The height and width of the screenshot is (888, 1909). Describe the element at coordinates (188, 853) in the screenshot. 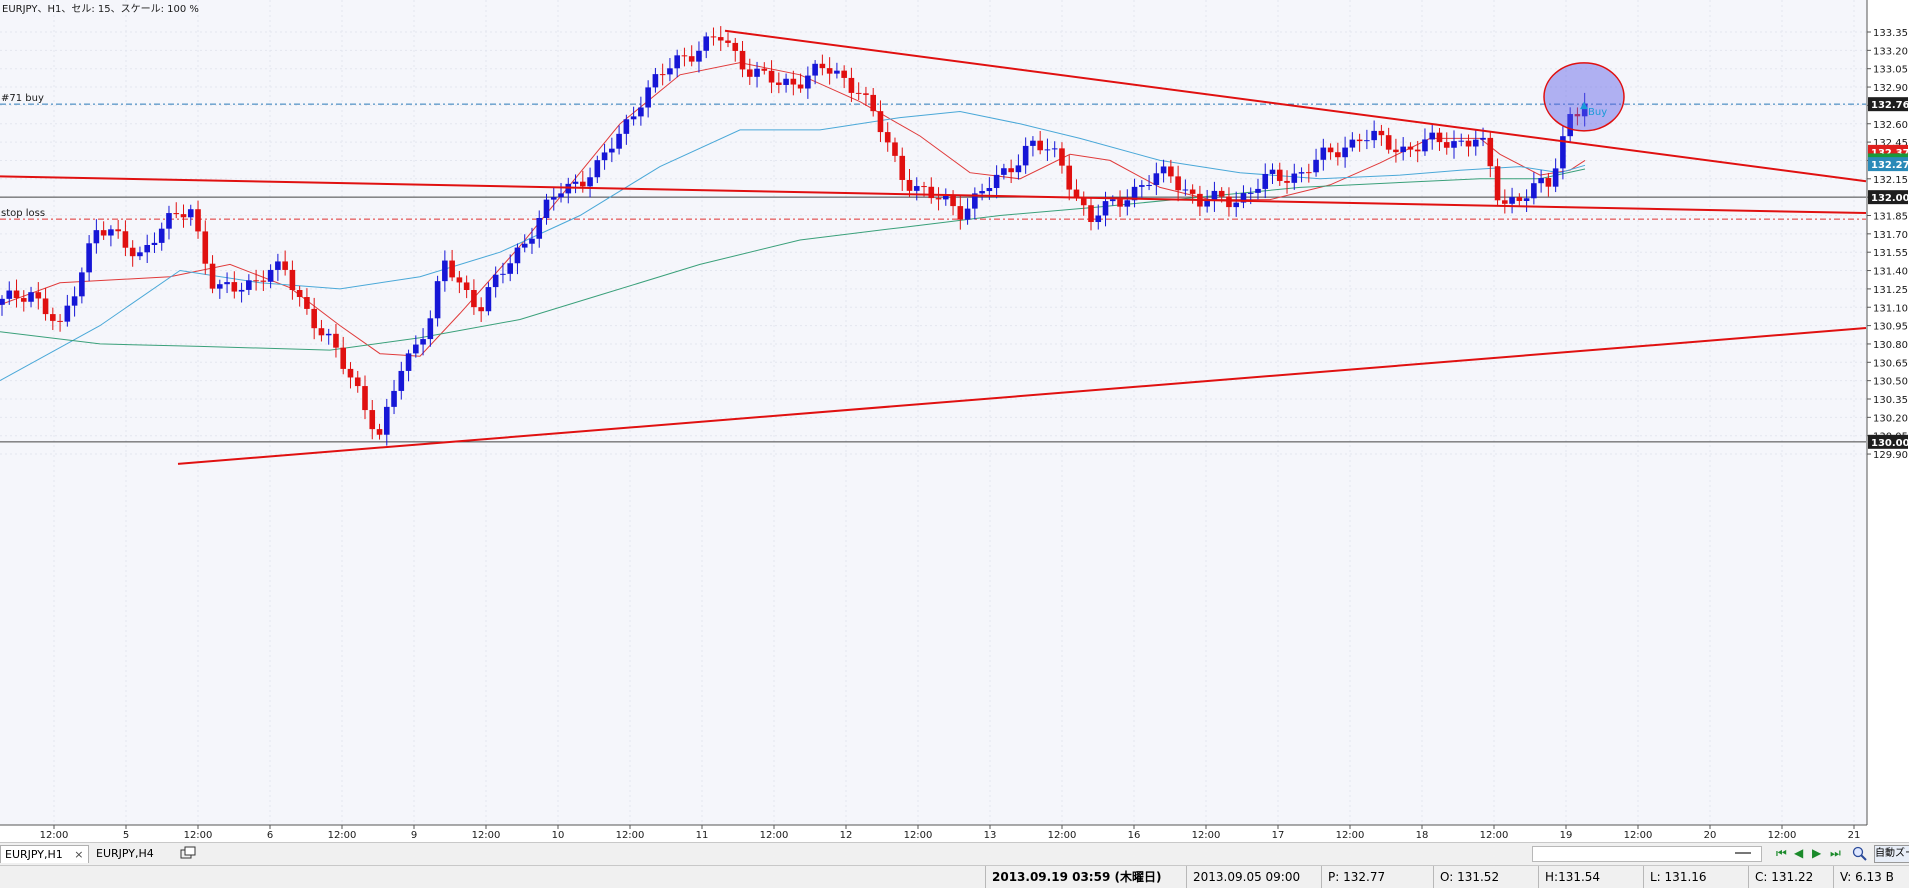

I see `window-tile-icon` at that location.